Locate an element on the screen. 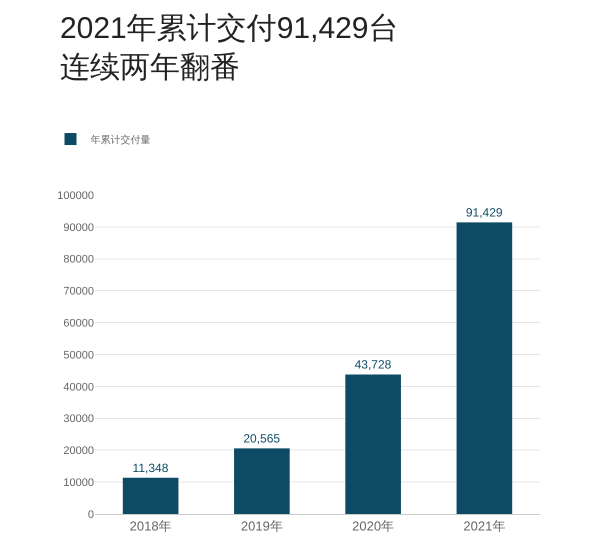  x-tick-label: 2019年 is located at coordinates (261, 526).